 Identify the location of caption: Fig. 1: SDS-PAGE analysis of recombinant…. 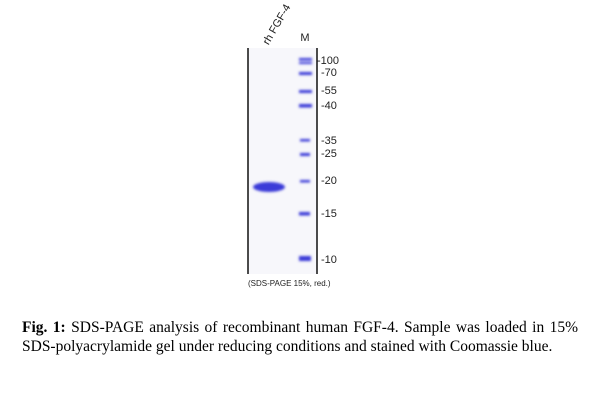
(300, 337).